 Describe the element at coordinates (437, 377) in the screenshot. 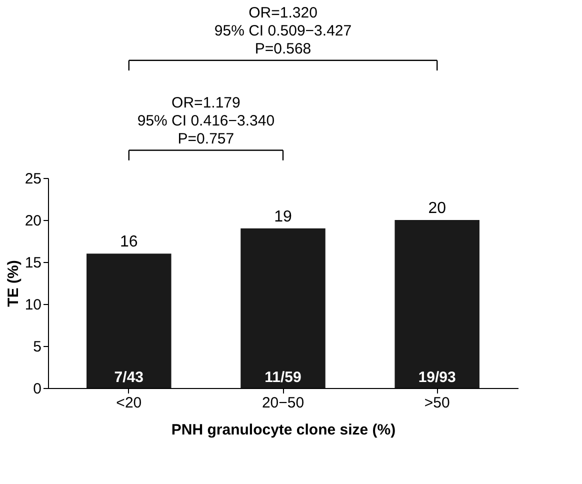

I see `annotation: 19/93` at that location.